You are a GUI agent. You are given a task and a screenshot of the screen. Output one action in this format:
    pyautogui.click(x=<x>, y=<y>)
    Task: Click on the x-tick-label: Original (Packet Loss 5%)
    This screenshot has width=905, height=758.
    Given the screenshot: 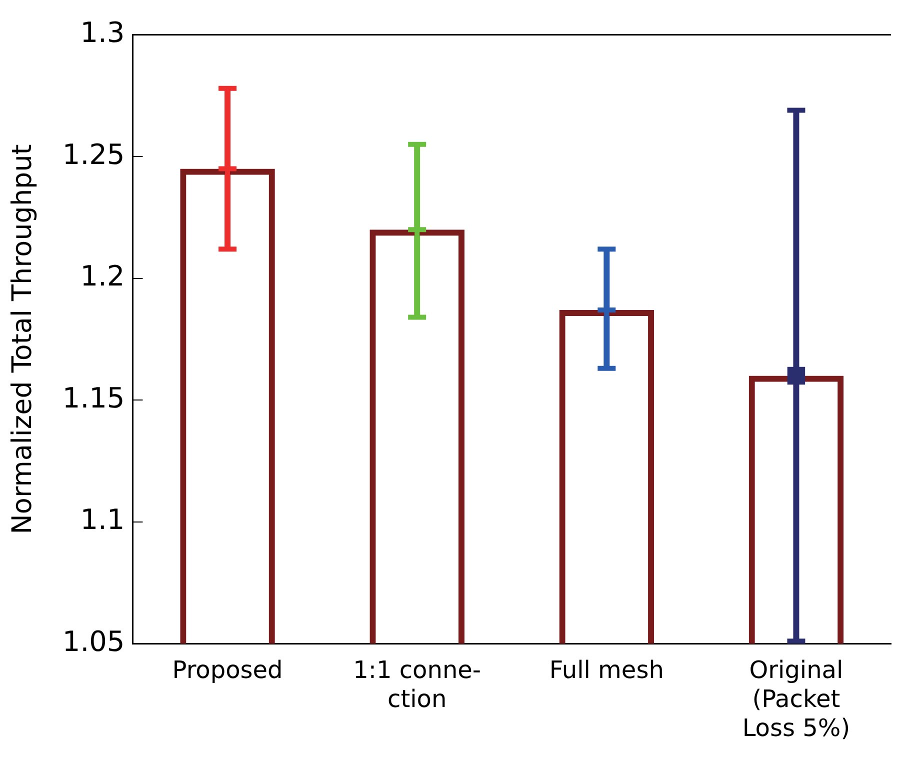 What is the action you would take?
    pyautogui.click(x=796, y=699)
    